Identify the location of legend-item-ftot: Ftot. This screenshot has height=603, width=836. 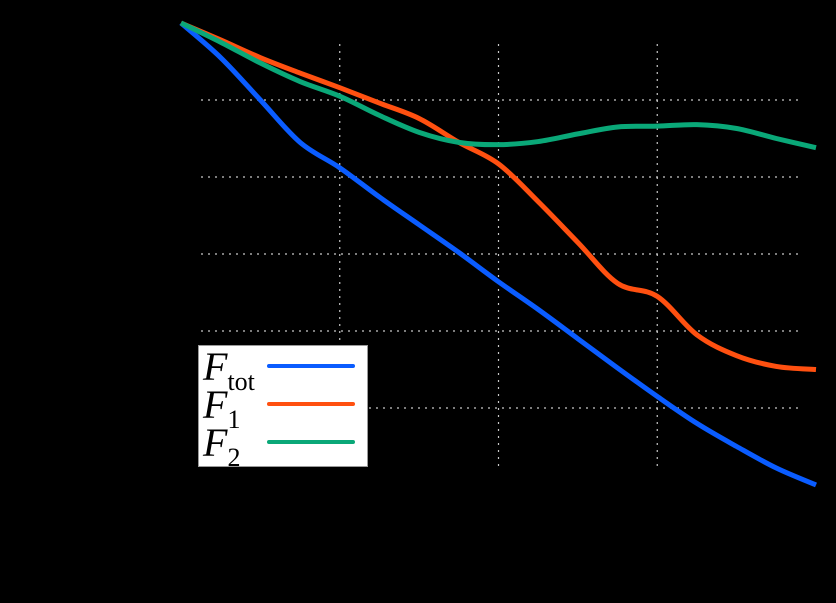
(283, 370).